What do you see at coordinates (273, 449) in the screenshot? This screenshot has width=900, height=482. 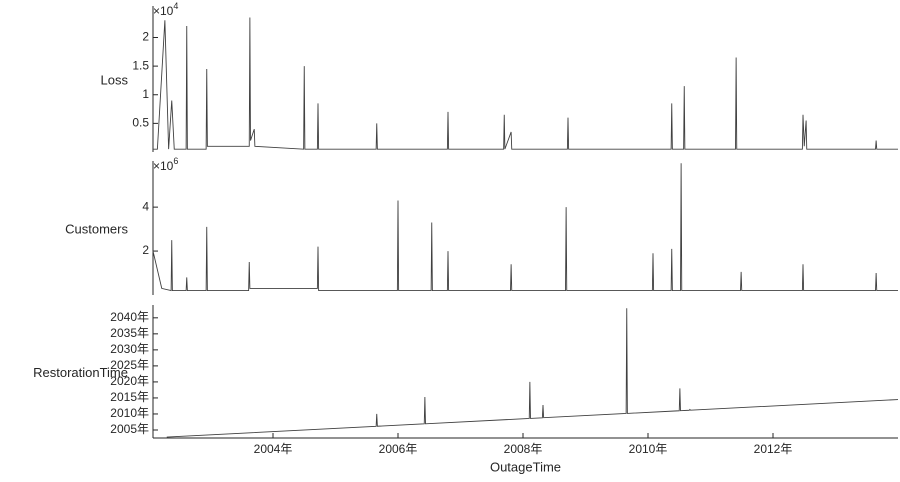 I see `x-tick-label: 2004年` at bounding box center [273, 449].